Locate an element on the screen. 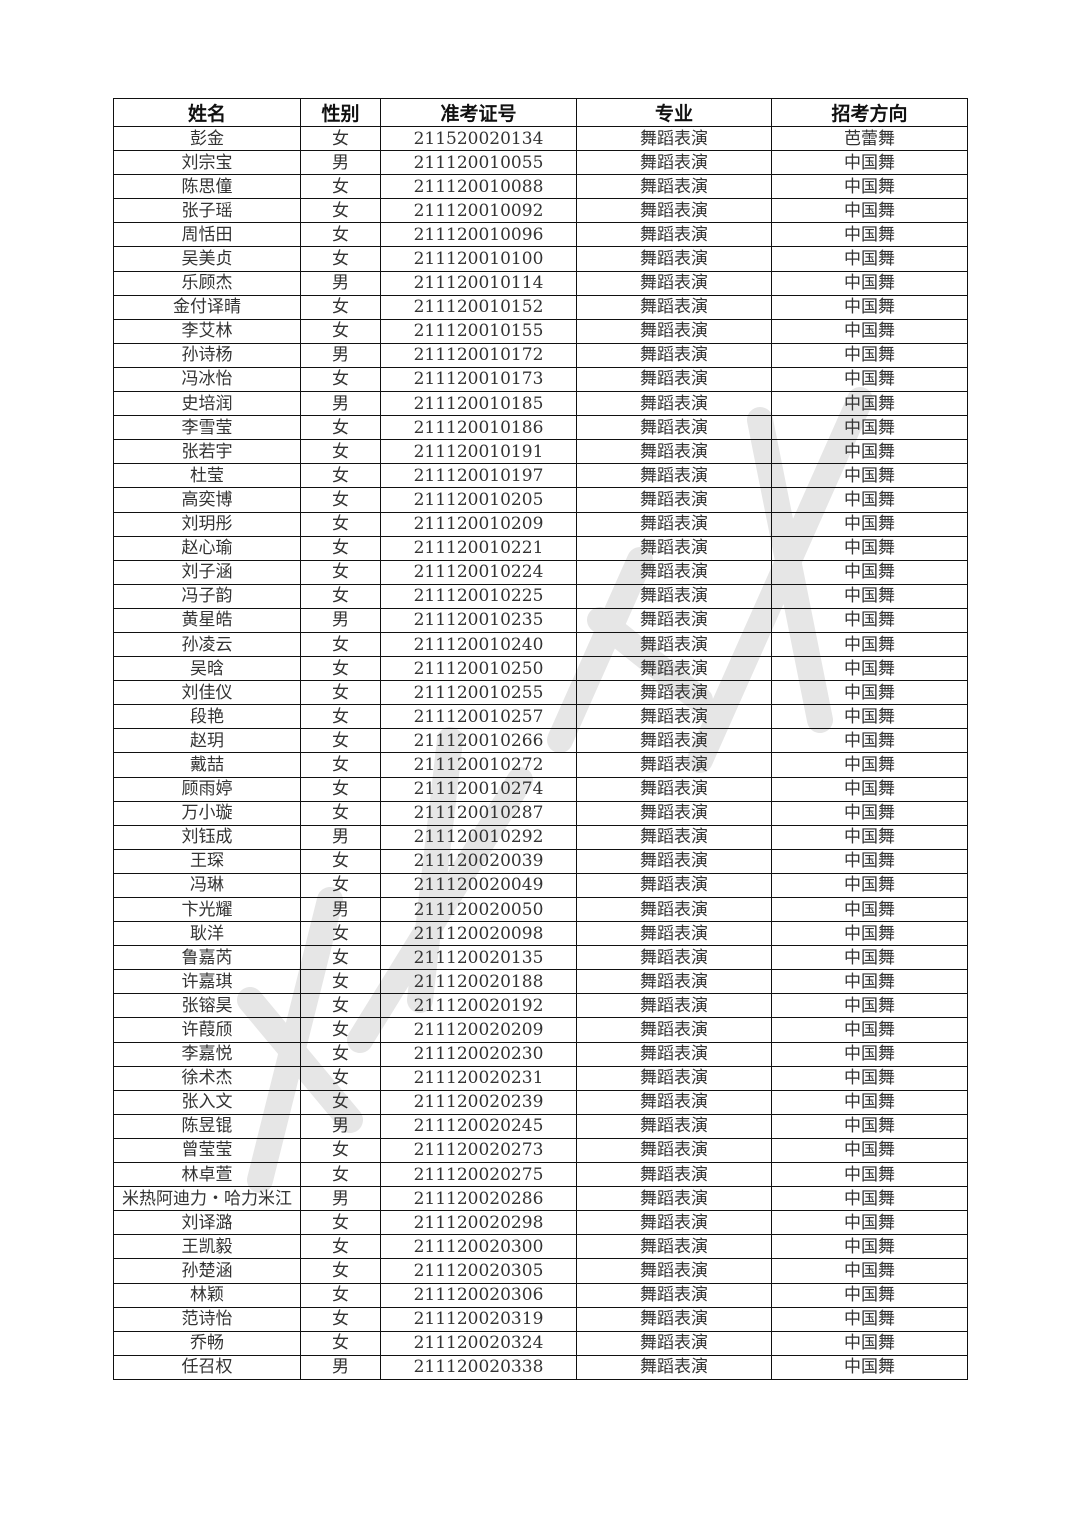 Image resolution: width=1080 pixels, height=1528 pixels. table-row: 王凯毅 女 211120020300 舞蹈表演 中国舞 is located at coordinates (540, 1247).